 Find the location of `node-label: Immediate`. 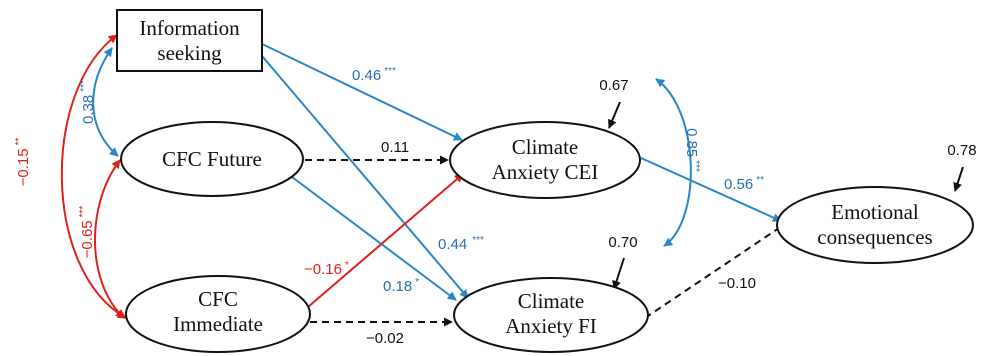

node-label: Immediate is located at coordinates (218, 324).